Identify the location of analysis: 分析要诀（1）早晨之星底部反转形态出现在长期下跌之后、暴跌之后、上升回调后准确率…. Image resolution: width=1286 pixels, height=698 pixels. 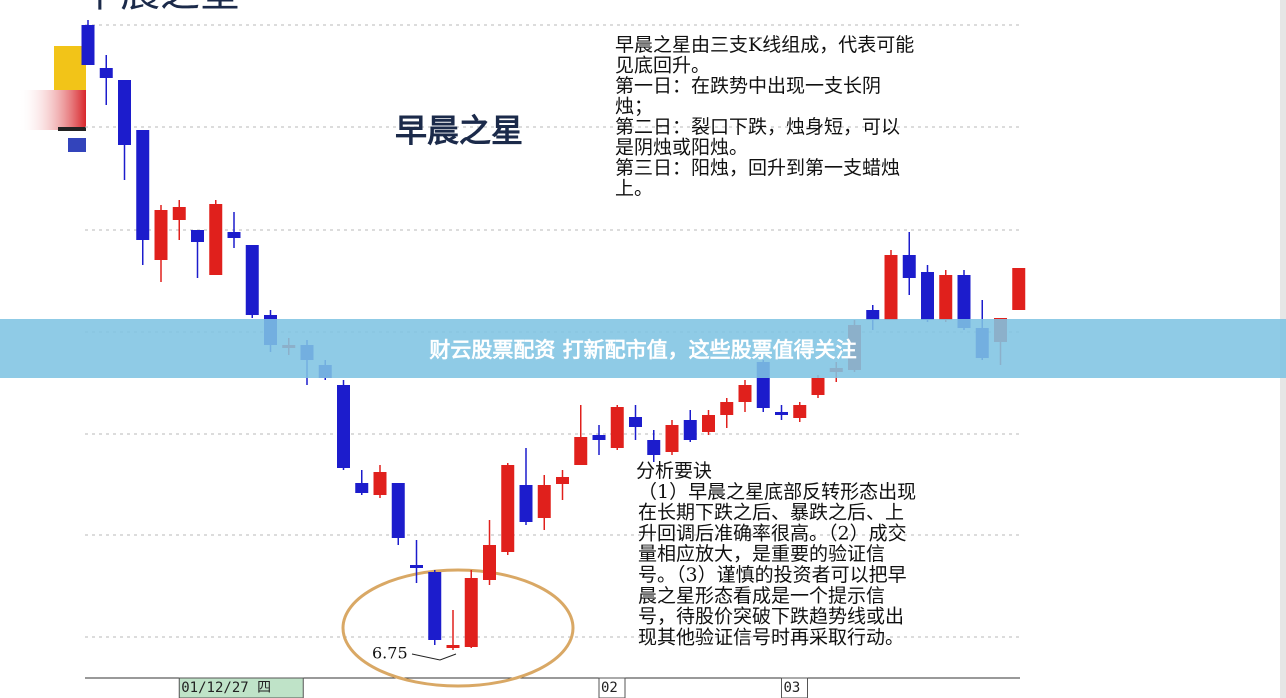
(776, 554).